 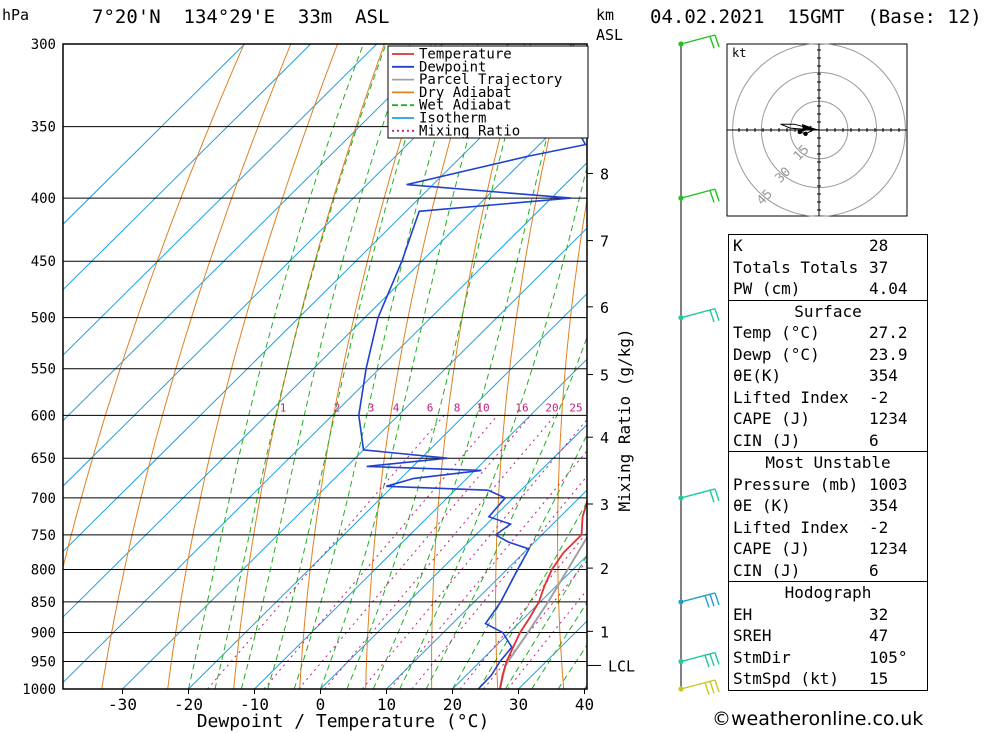 What do you see at coordinates (738, 245) in the screenshot?
I see `index-label: K` at bounding box center [738, 245].